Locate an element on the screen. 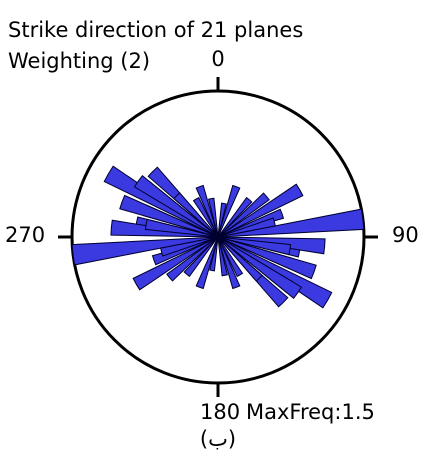 Image resolution: width=423 pixels, height=456 pixels. chart-title: Strike direction of 21 planes is located at coordinates (155, 30).